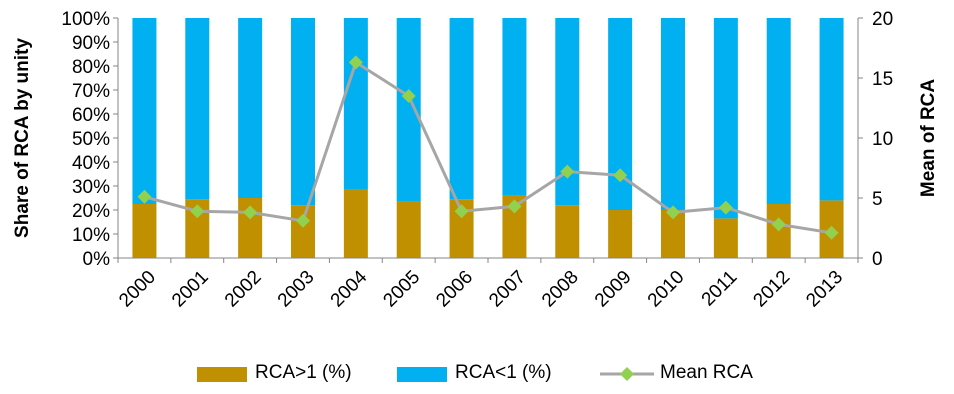 The image size is (954, 394). I want to click on bar-rca-above-1-2008, so click(567, 231).